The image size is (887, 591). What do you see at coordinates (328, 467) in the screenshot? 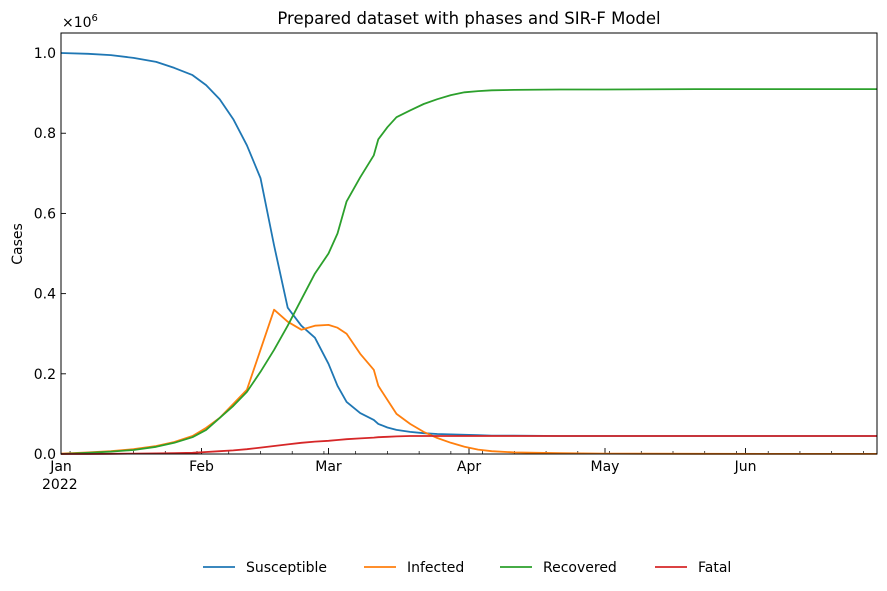
I see `x-tick-label: Mar` at bounding box center [328, 467].